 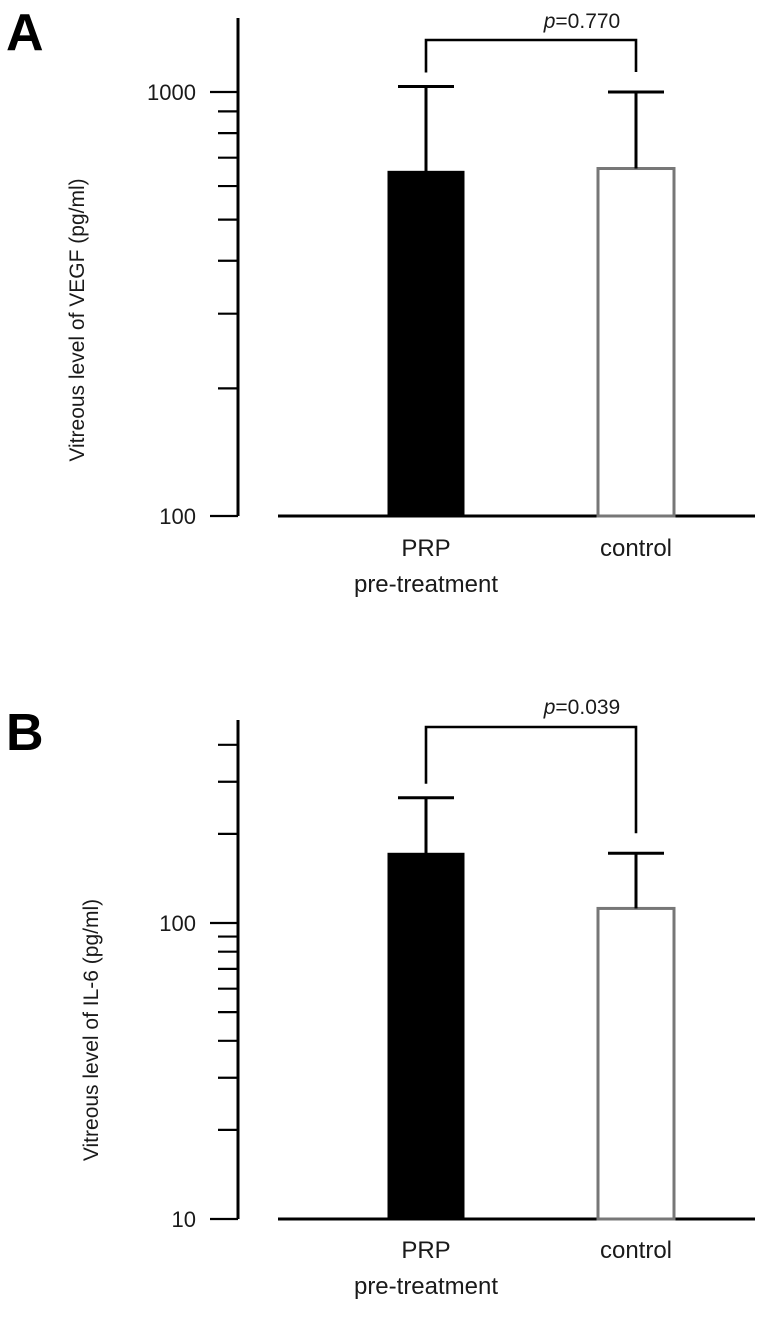 What do you see at coordinates (587, 707) in the screenshot?
I see `p-value: =0.039` at bounding box center [587, 707].